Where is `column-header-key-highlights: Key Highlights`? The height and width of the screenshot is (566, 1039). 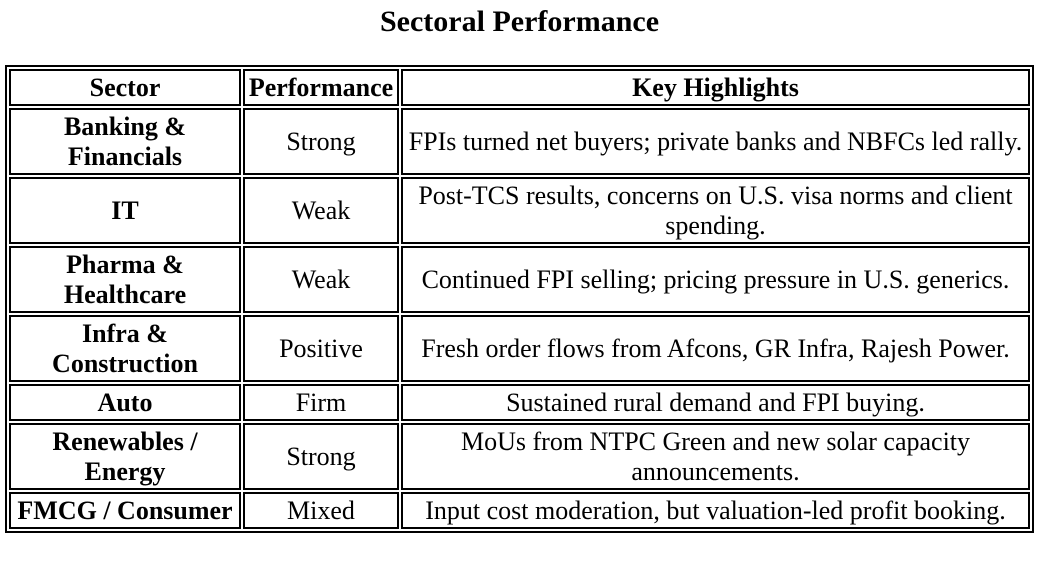
column-header-key-highlights: Key Highlights is located at coordinates (715, 87).